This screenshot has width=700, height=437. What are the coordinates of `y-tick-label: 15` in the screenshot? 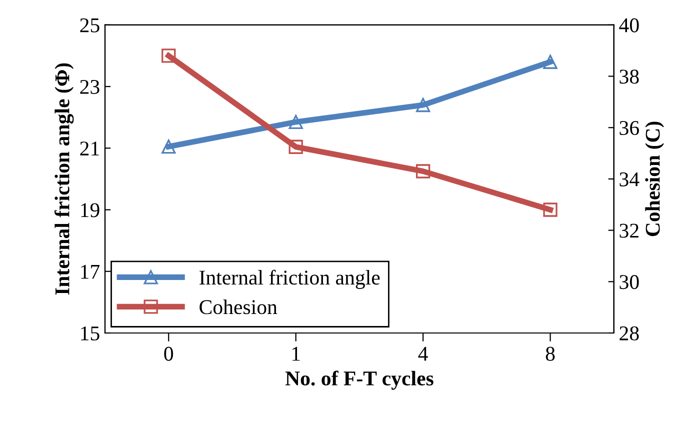 It's located at (90, 333).